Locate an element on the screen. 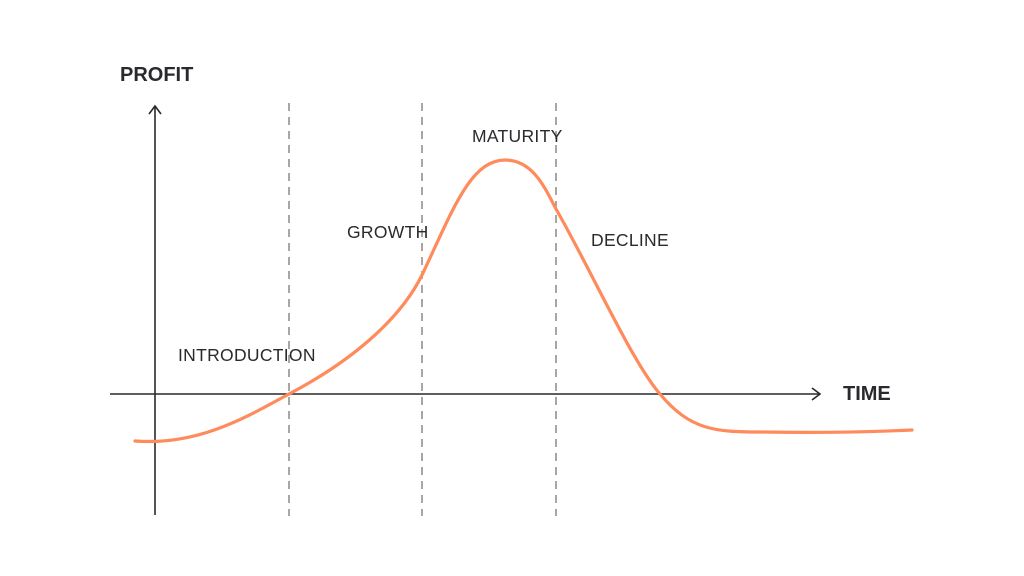 Image resolution: width=1024 pixels, height=576 pixels. x-axis-arrow-icon is located at coordinates (816, 394).